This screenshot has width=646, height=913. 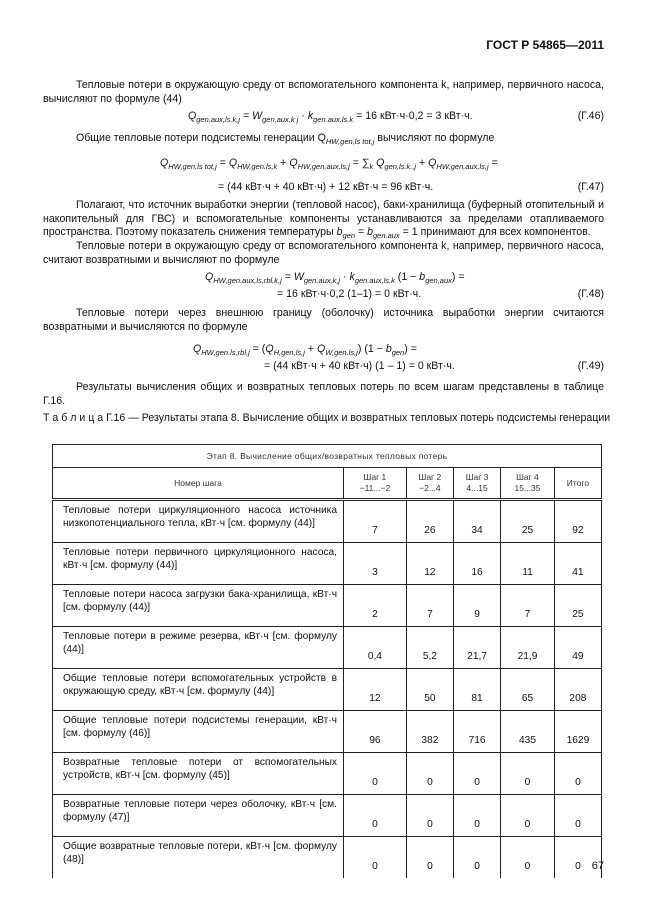 I want to click on row-value: 0,4, so click(x=375, y=647).